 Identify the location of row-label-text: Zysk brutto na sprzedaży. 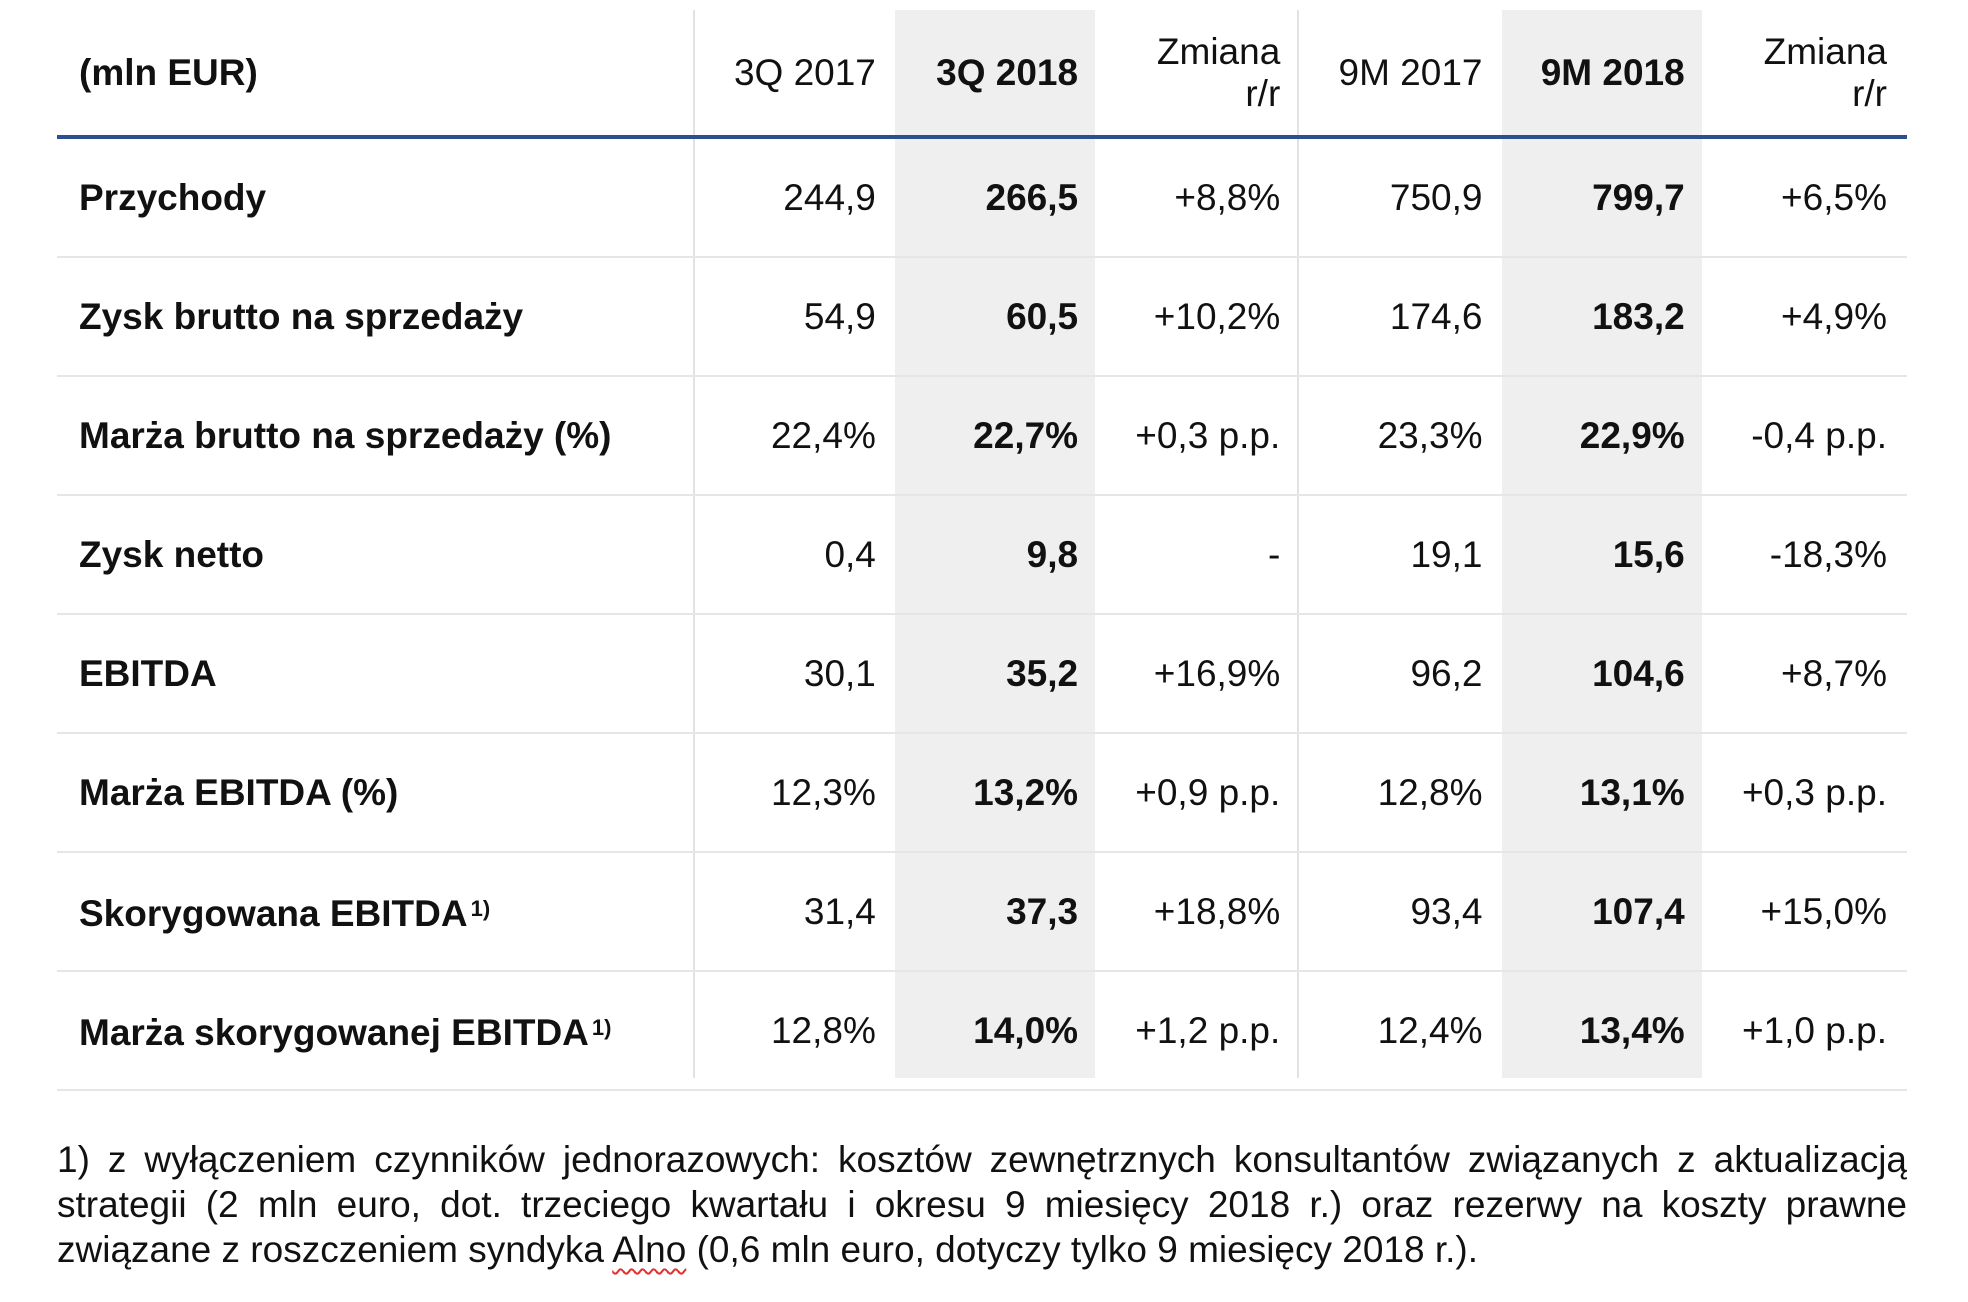
(301, 316).